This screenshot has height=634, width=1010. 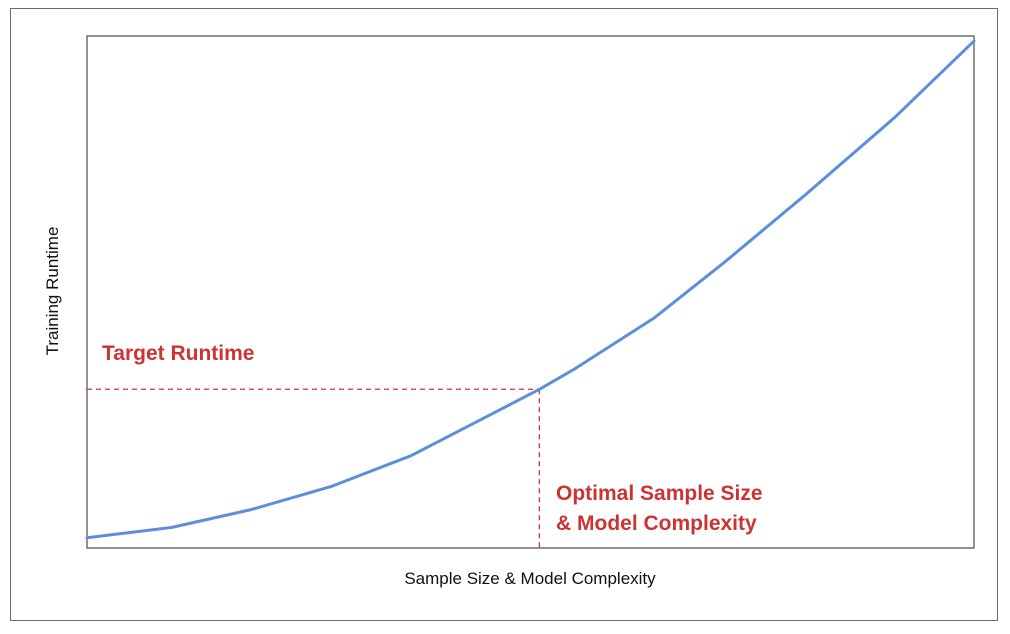 What do you see at coordinates (52, 291) in the screenshot?
I see `y-axis-label: Training Runtime` at bounding box center [52, 291].